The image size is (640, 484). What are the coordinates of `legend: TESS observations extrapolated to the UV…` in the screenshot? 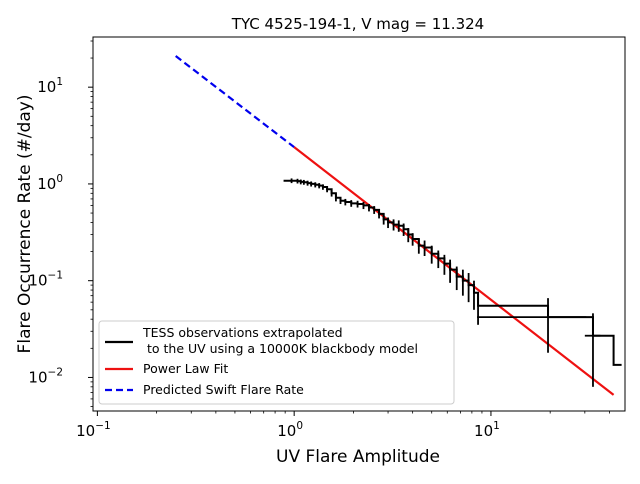 It's located at (276, 362).